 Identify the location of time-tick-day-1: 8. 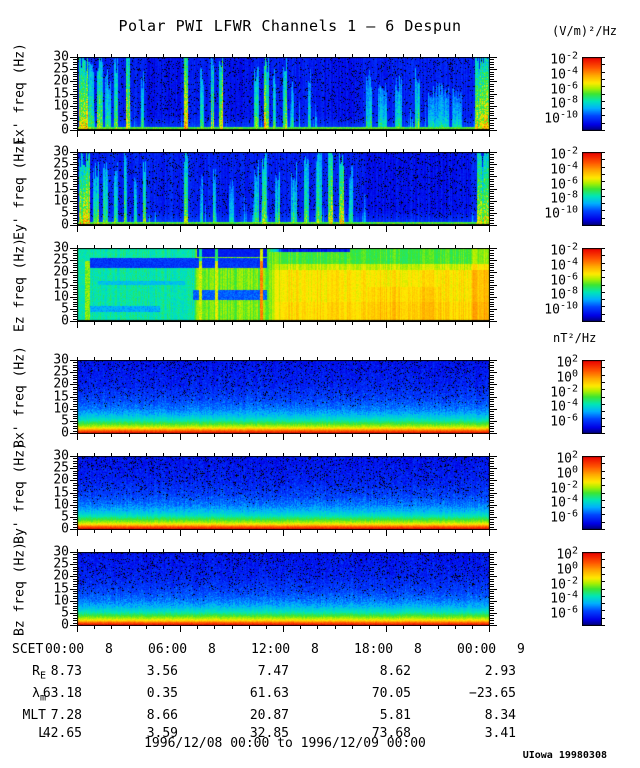
(212, 649).